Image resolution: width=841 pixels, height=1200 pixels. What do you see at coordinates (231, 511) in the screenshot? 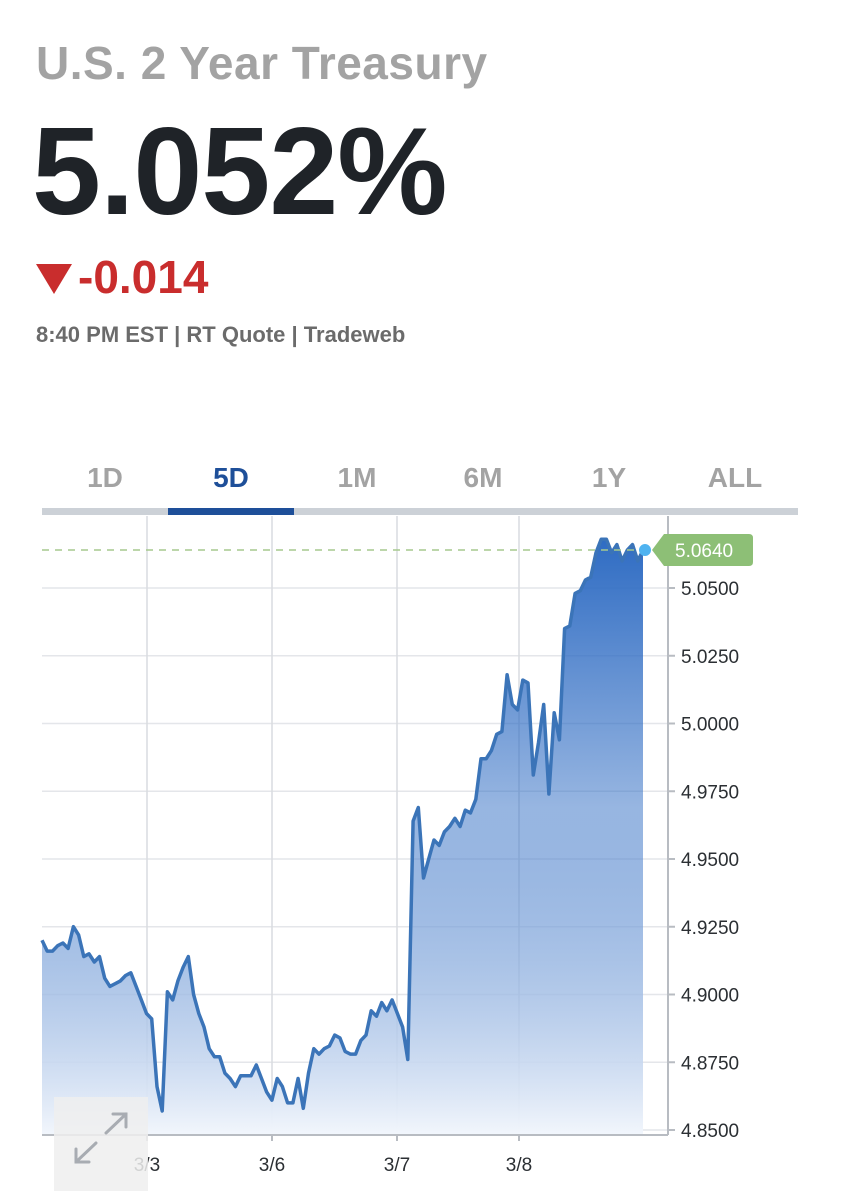
I see `active-tab-indicator` at bounding box center [231, 511].